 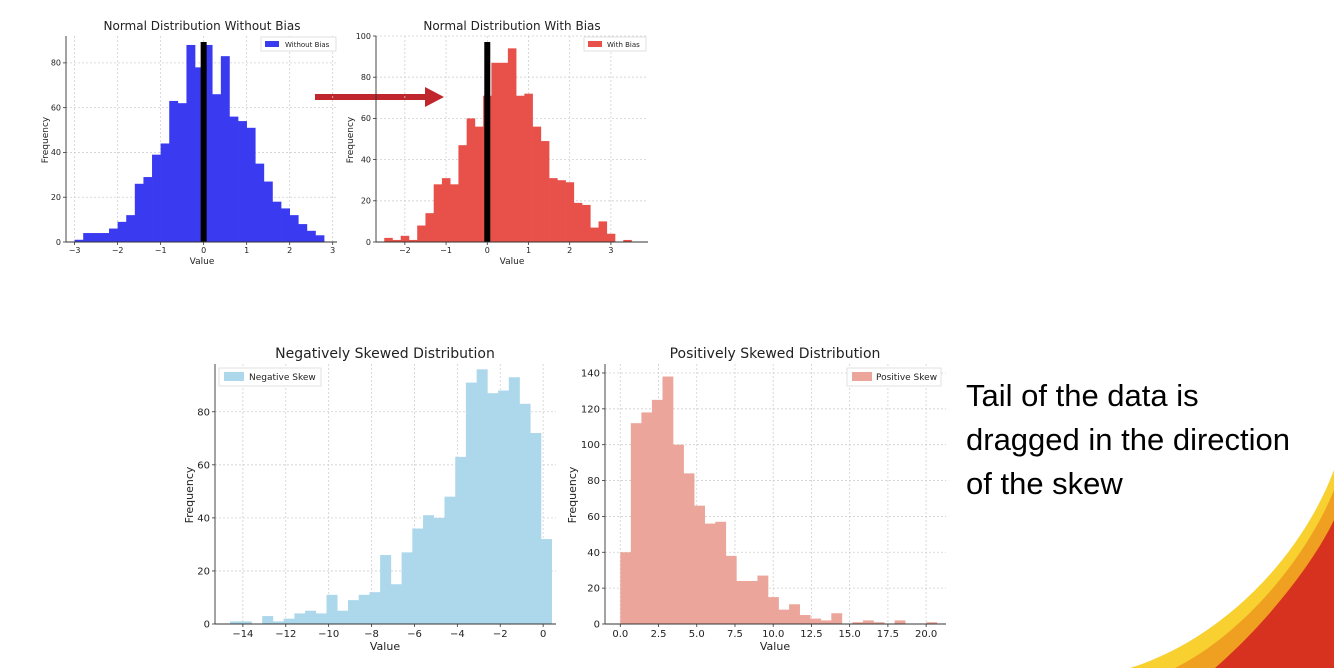 I want to click on chart-title: Normal Distribution Without Bias, so click(x=202, y=26).